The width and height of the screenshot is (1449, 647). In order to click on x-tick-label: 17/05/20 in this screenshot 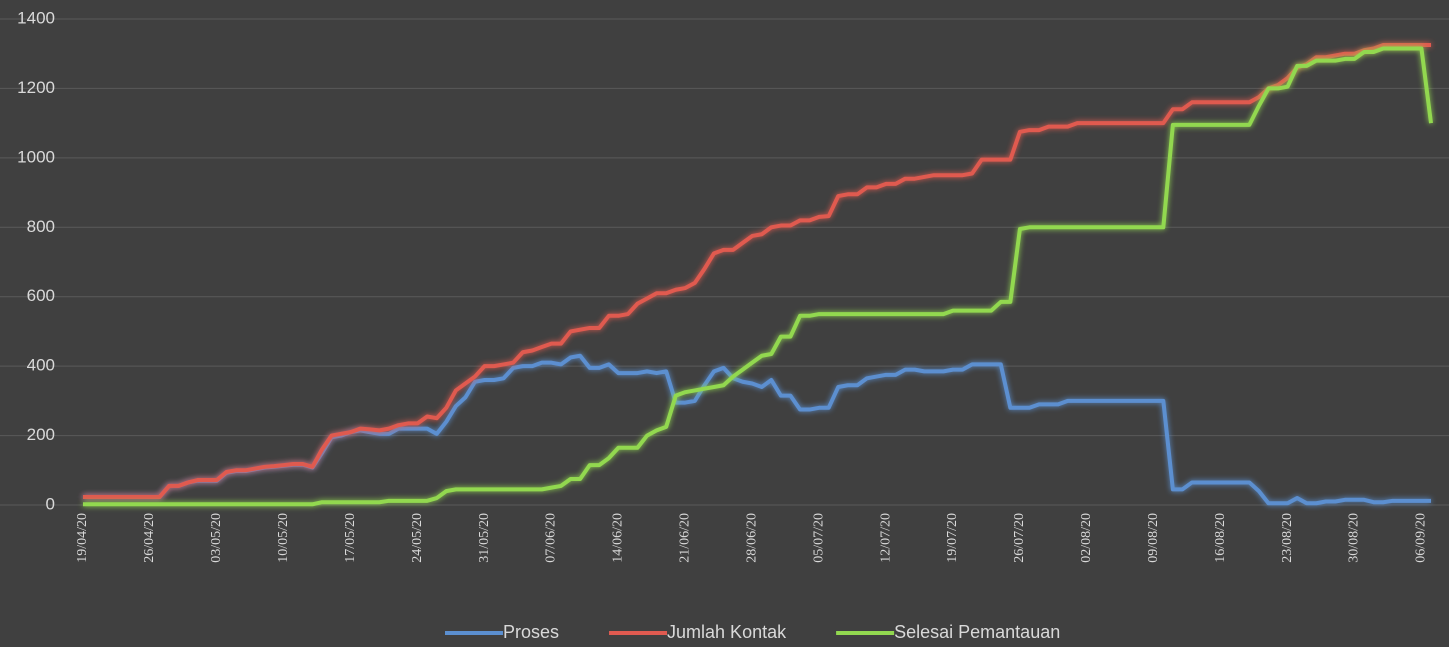, I will do `click(350, 538)`.